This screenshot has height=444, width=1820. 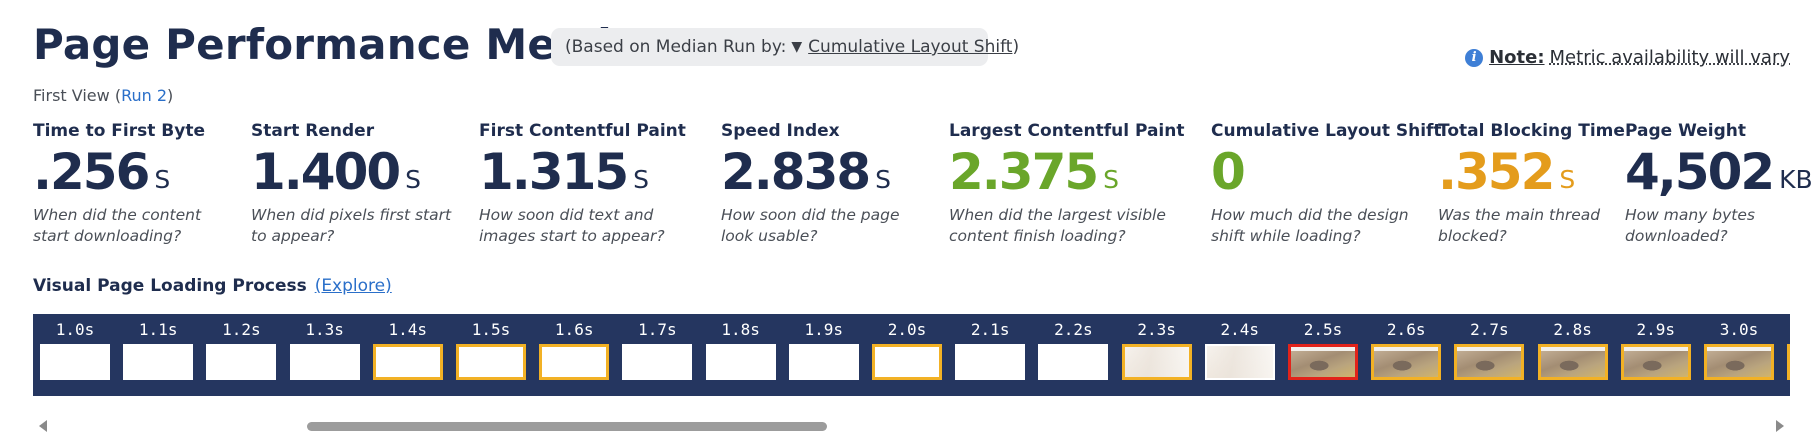 I want to click on filmstrip-frame: 3.0s, so click(x=1739, y=347).